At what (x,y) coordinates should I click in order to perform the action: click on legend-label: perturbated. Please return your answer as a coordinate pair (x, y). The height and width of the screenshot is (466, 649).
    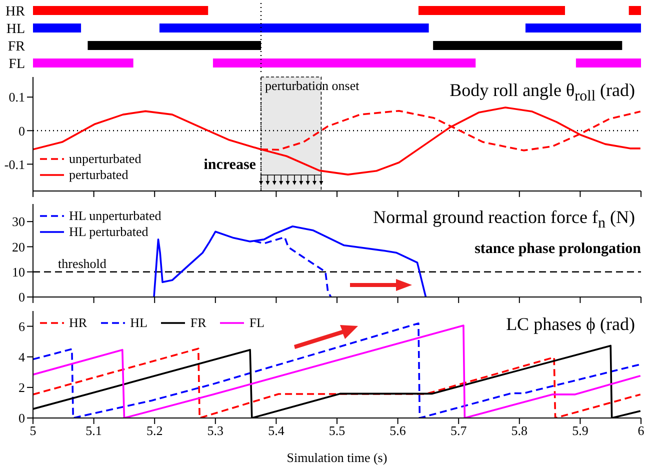
    Looking at the image, I should click on (98, 175).